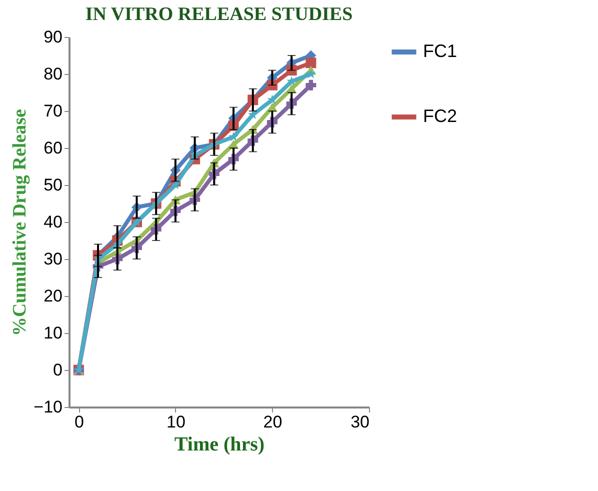 This screenshot has height=491, width=598. Describe the element at coordinates (53, 74) in the screenshot. I see `y-tick-label: 80` at that location.